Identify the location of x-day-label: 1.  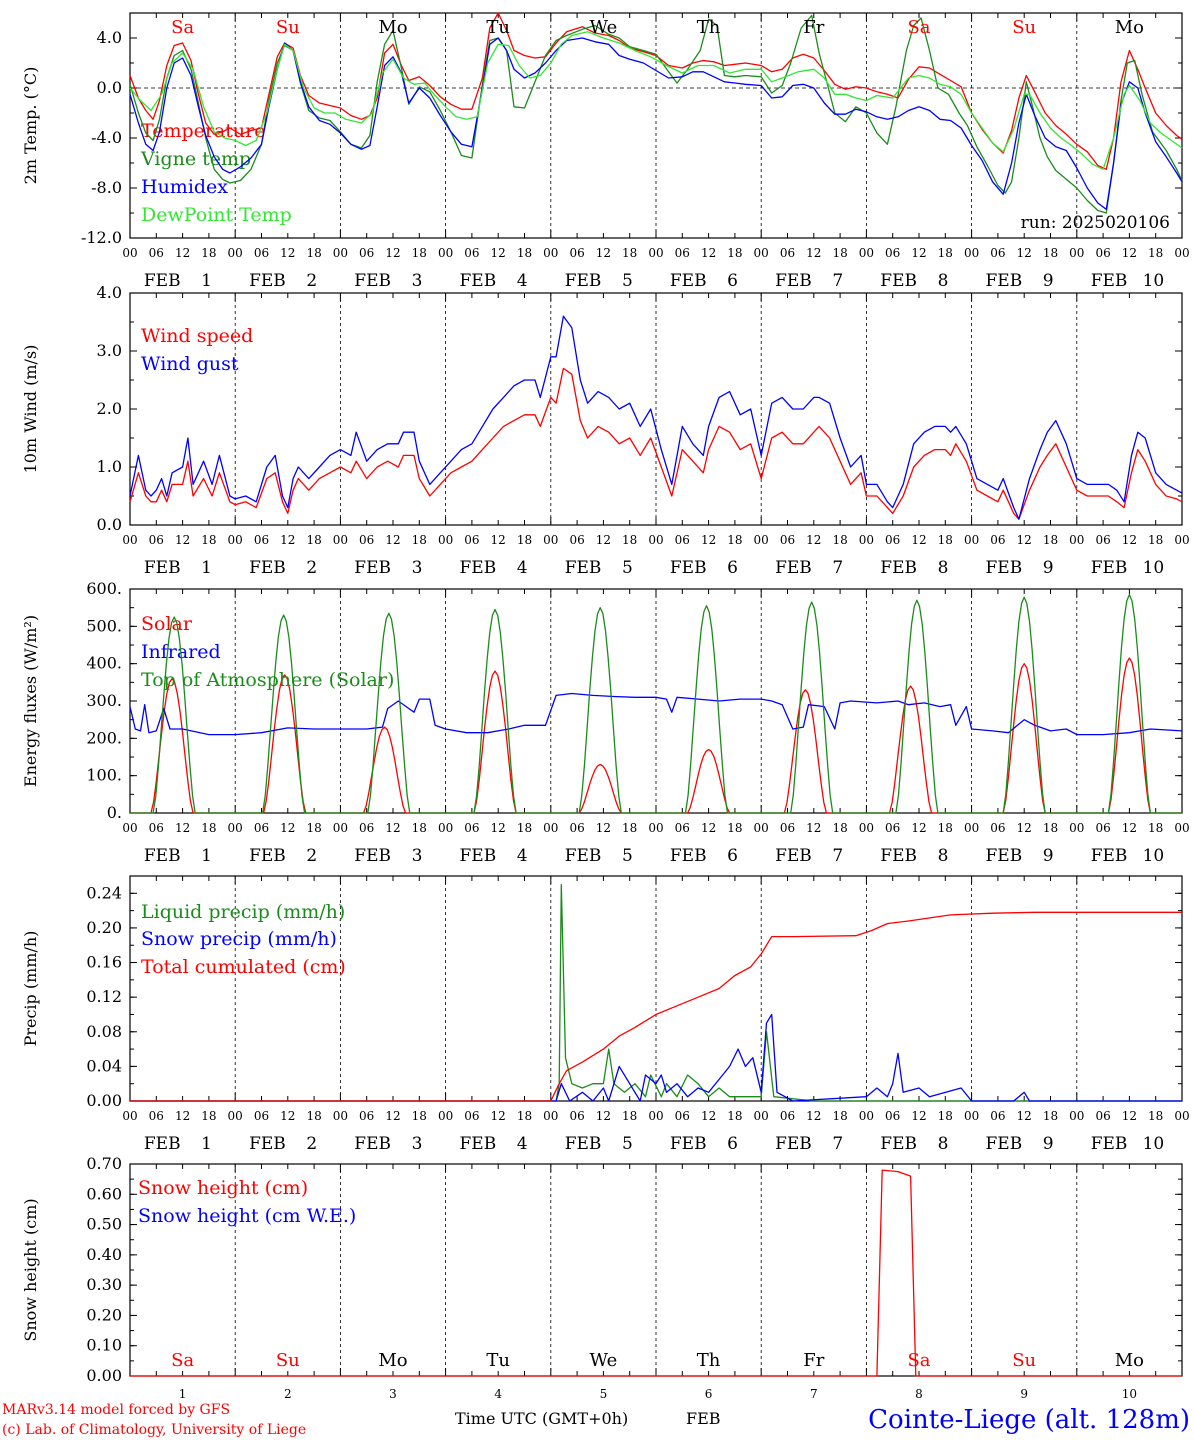
(206, 856).